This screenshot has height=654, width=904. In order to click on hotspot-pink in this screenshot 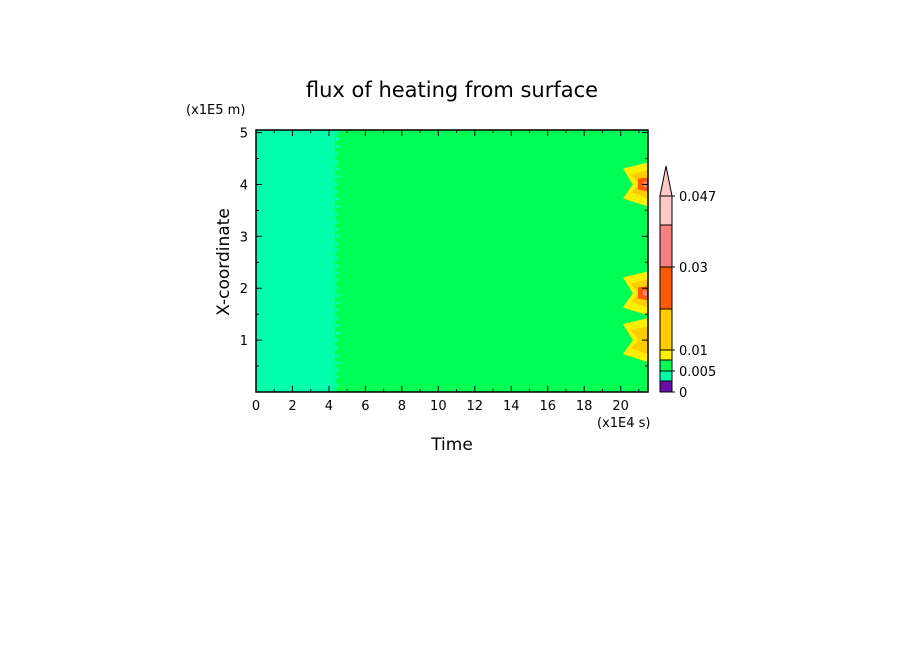, I will do `click(645, 293)`.